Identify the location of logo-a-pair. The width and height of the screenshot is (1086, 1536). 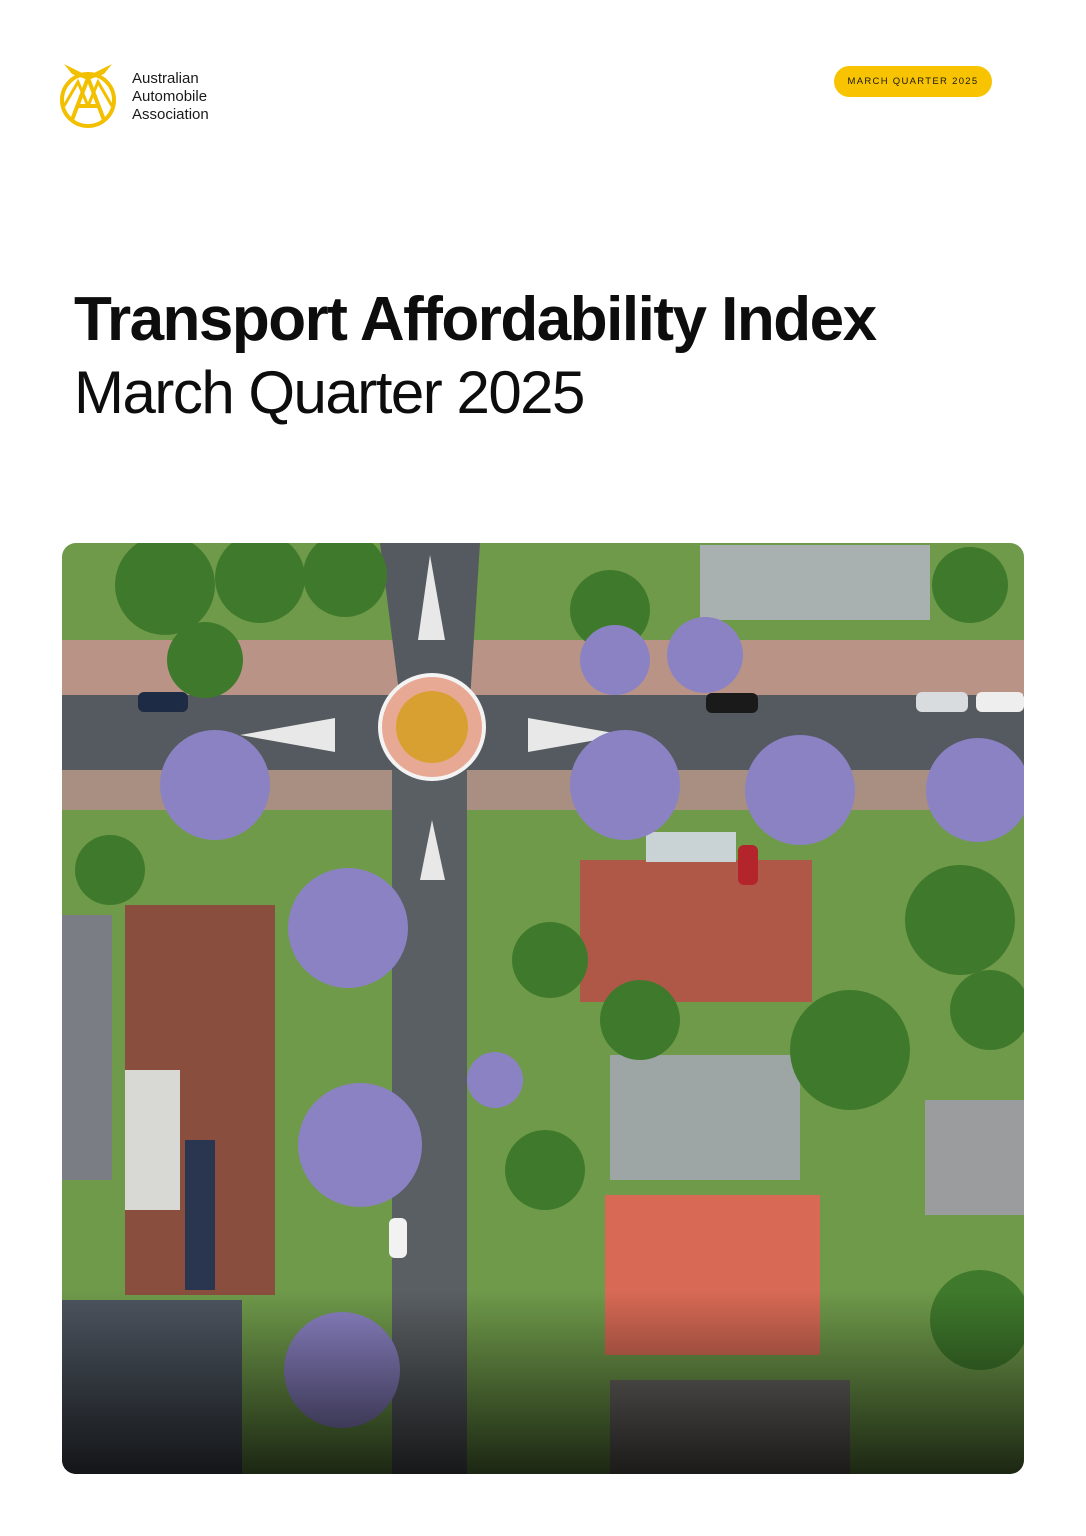
(88, 92).